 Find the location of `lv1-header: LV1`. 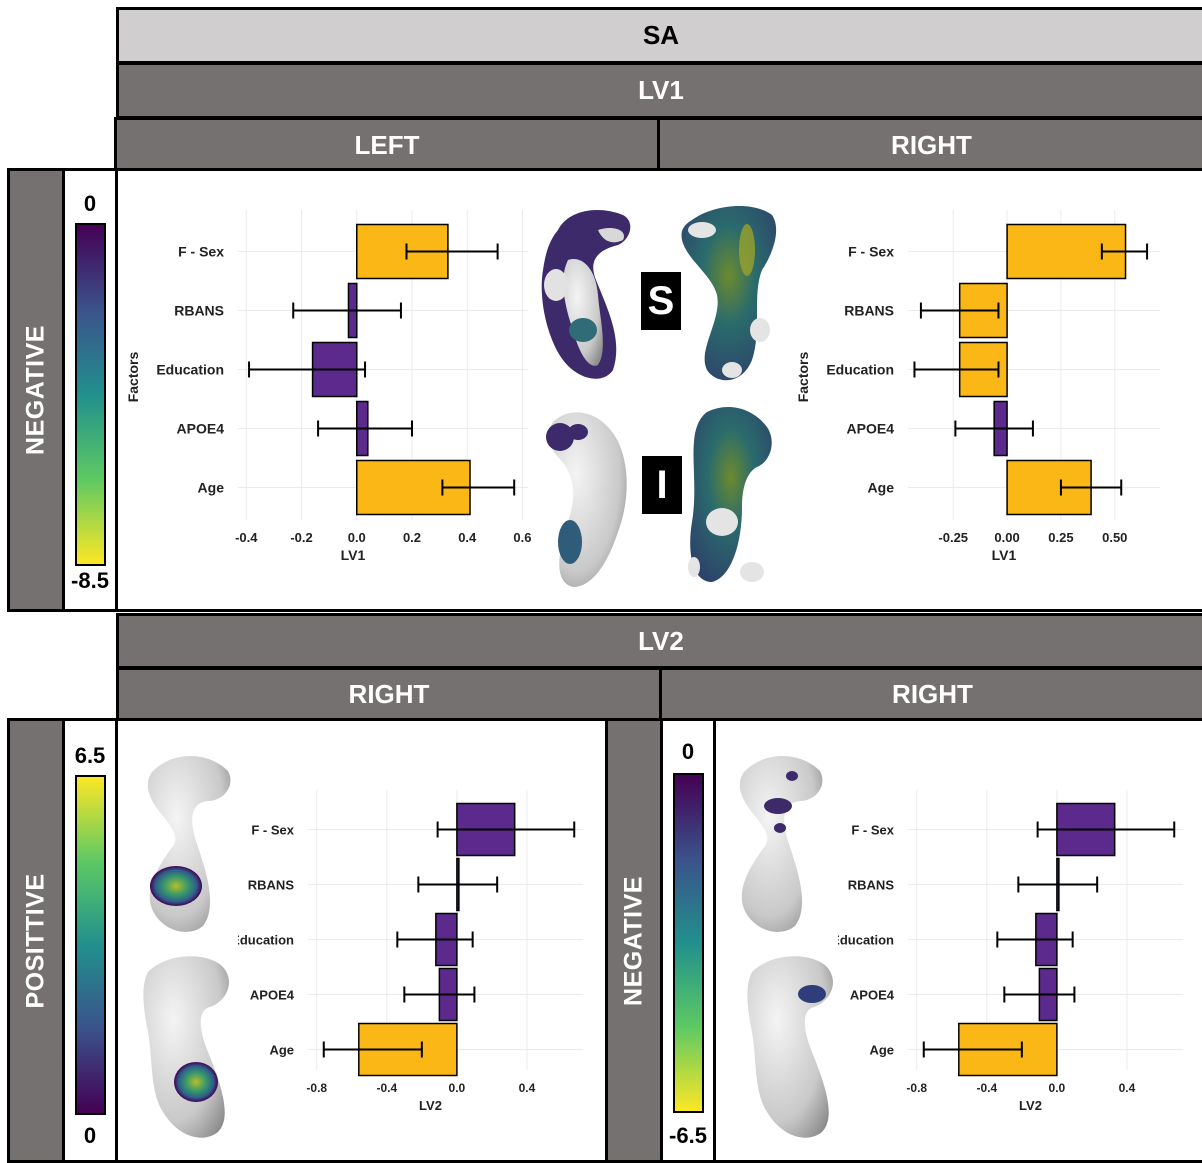

lv1-header: LV1 is located at coordinates (659, 90).